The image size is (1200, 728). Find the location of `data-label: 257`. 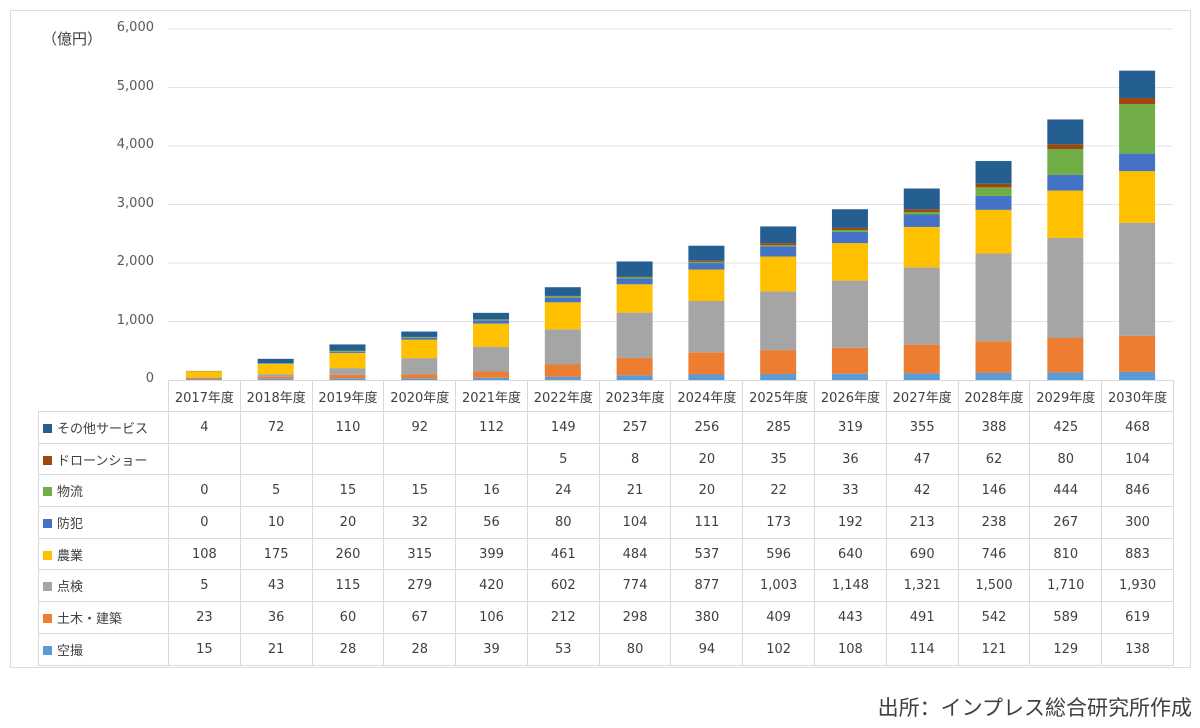

data-label: 257 is located at coordinates (635, 427).